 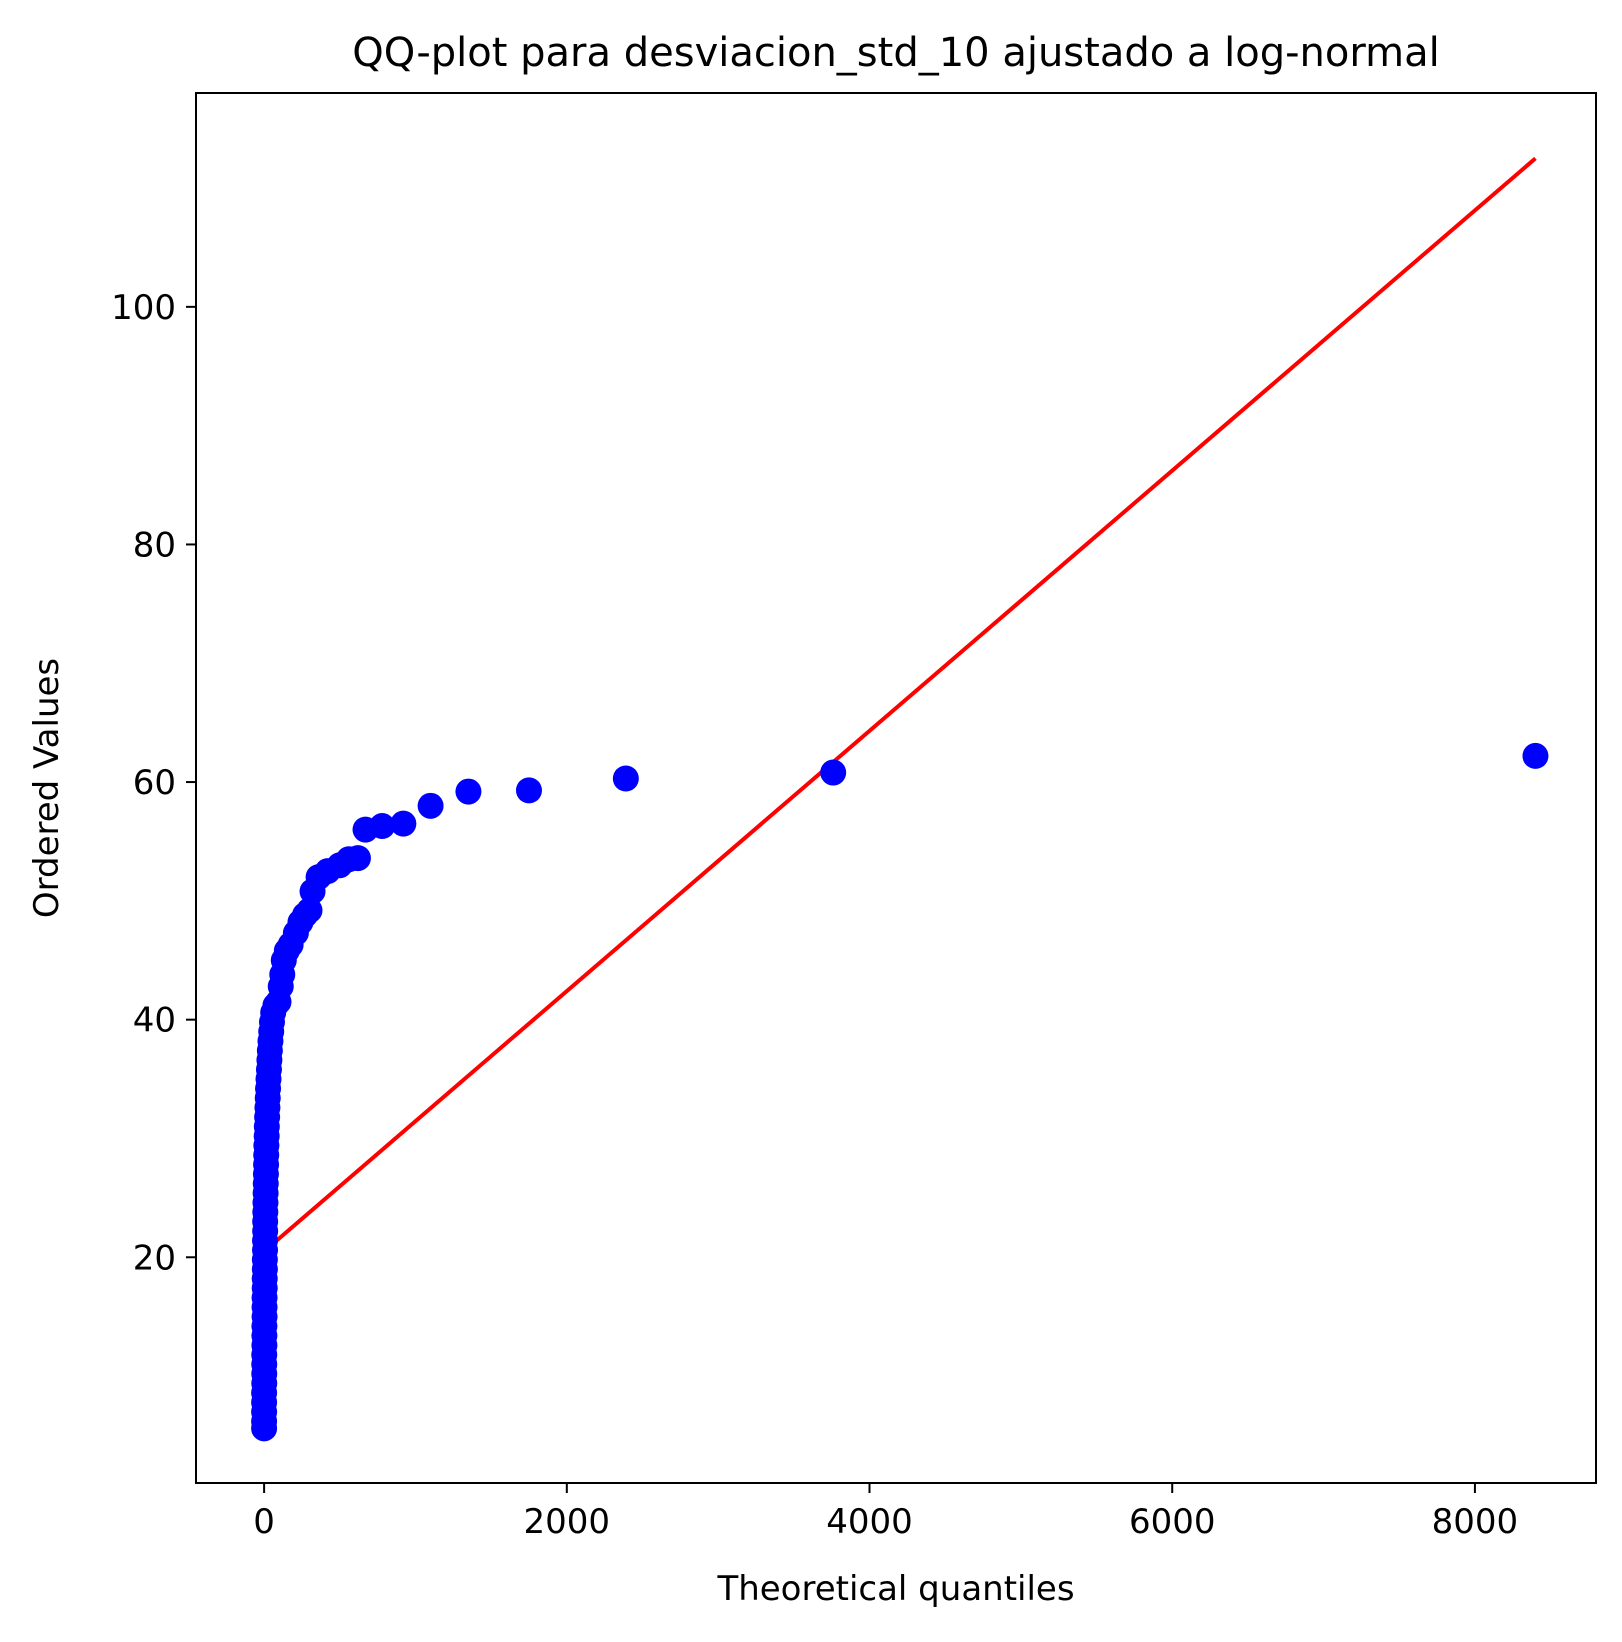 I want to click on y-tick-label: 100, so click(x=143, y=308).